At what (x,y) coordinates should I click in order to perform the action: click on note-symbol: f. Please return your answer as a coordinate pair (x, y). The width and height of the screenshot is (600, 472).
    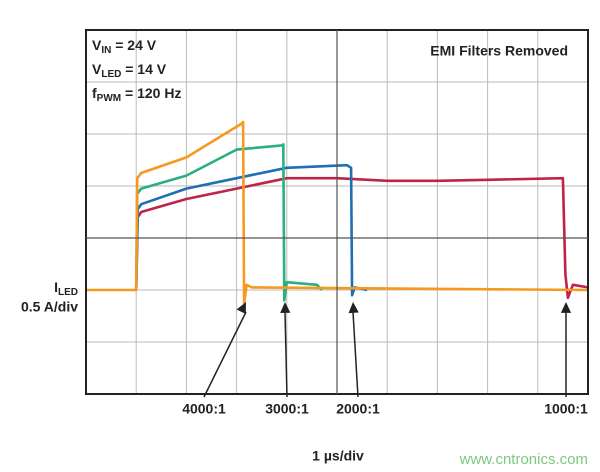
    Looking at the image, I should click on (94, 93).